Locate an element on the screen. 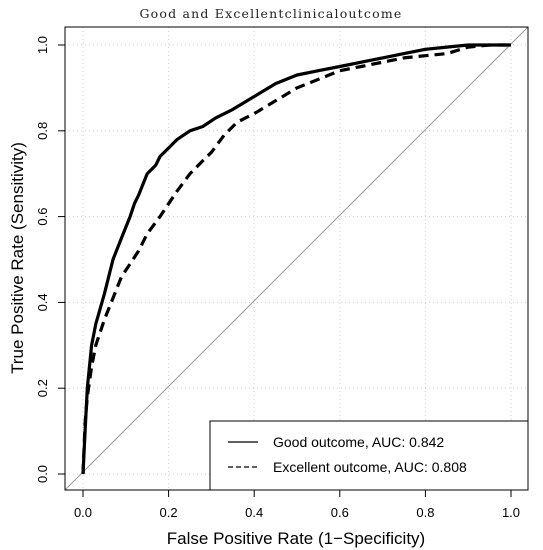 This screenshot has width=543, height=550. x-tick-label-0: 0.0 is located at coordinates (83, 512).